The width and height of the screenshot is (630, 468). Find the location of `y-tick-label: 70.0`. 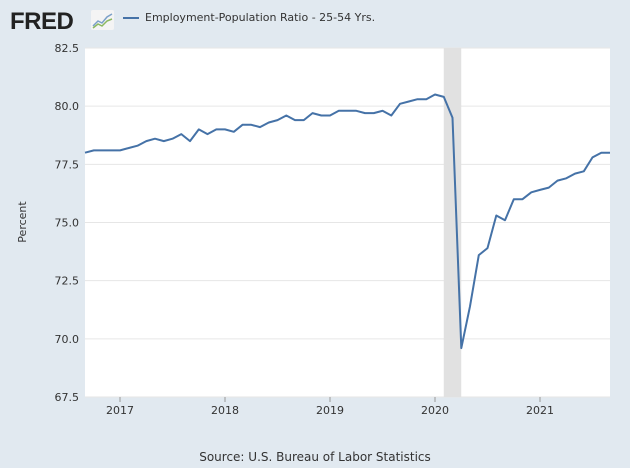

y-tick-label: 70.0 is located at coordinates (67, 339).